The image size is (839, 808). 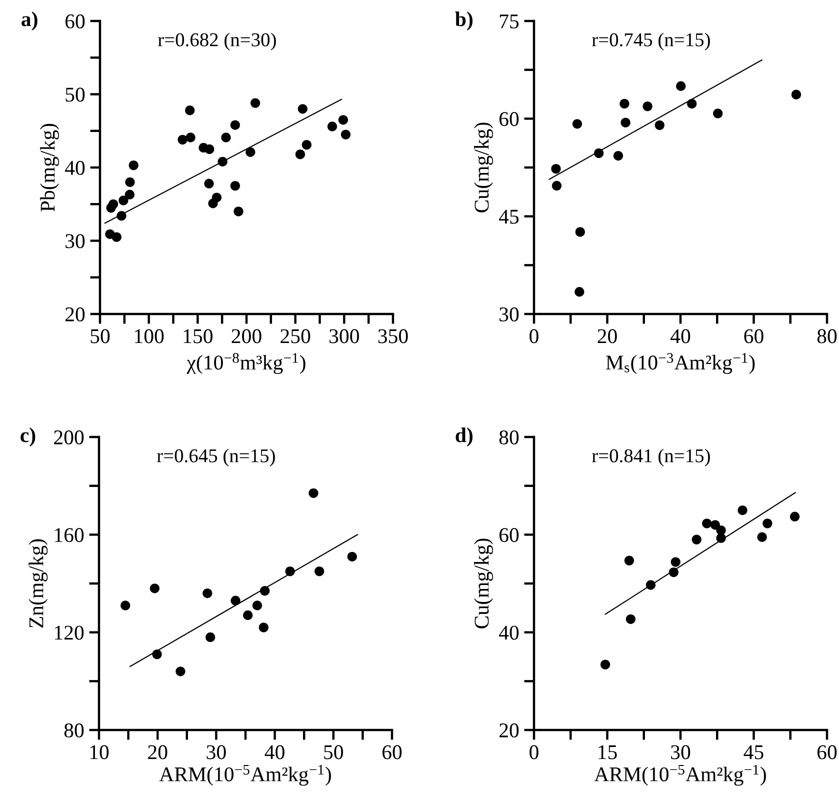 What do you see at coordinates (508, 217) in the screenshot?
I see `y-tick-label: 45` at bounding box center [508, 217].